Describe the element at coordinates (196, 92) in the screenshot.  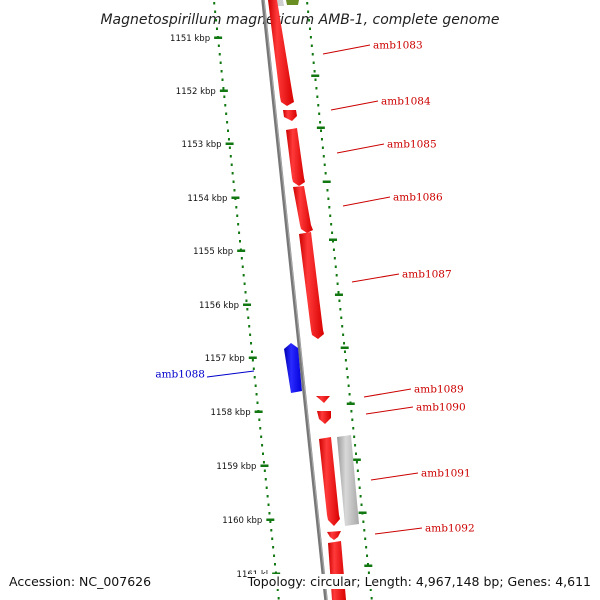
I see `ruler-label: 1152 kbp` at that location.